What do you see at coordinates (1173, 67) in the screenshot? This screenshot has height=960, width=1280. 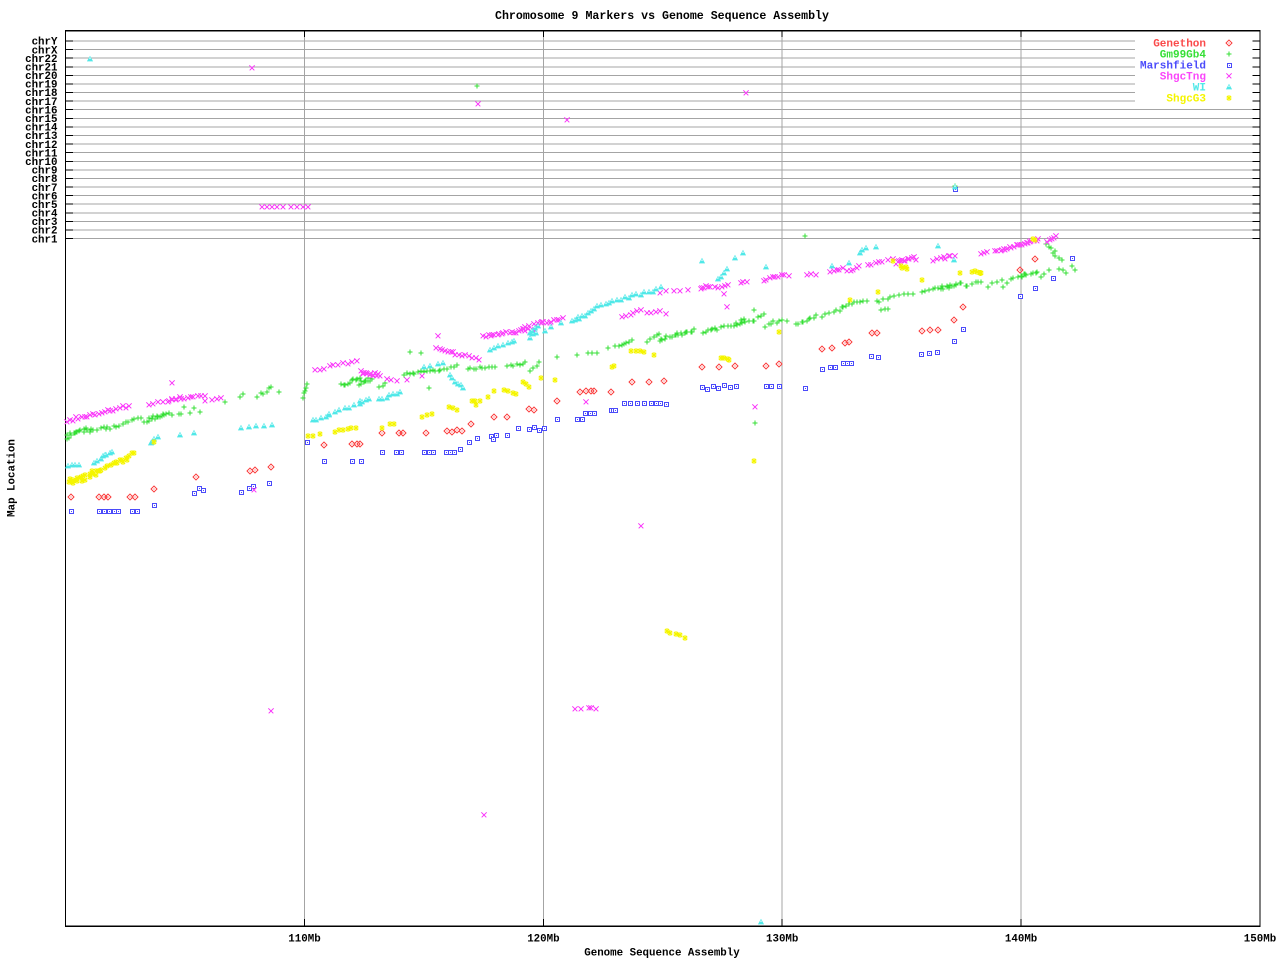 I see `svg-text: Marshfield` at bounding box center [1173, 67].